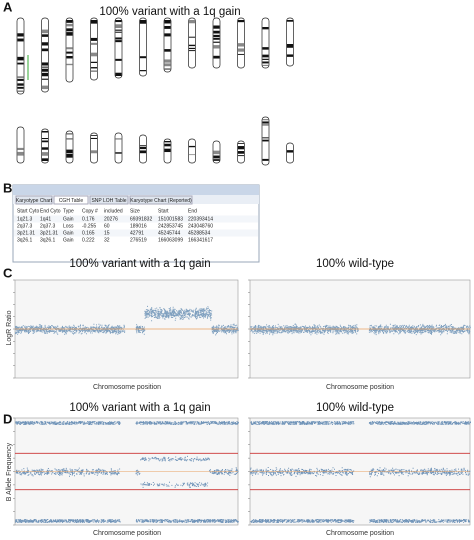  I want to click on column-header: included, so click(113, 211).